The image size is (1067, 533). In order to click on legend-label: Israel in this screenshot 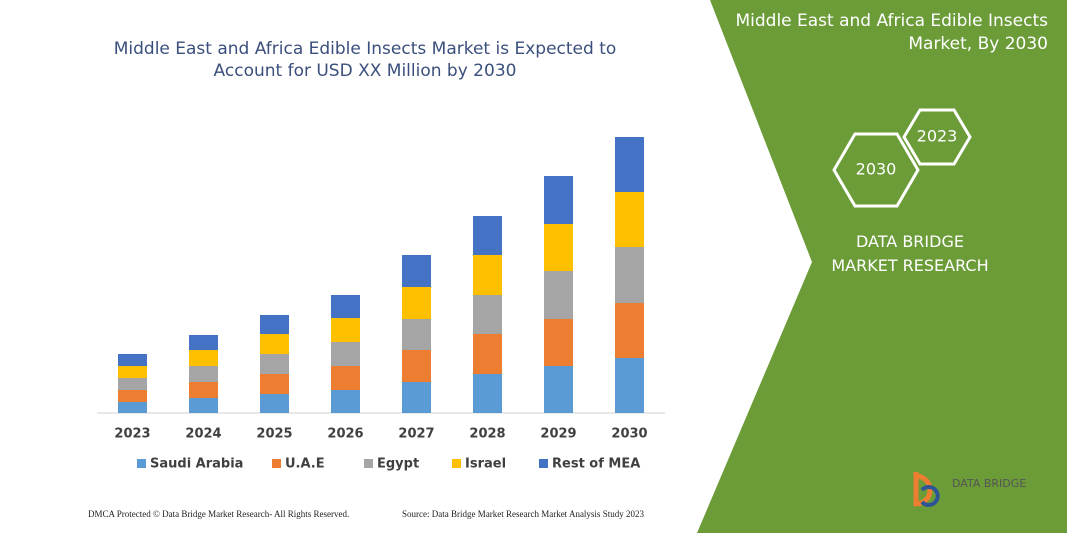, I will do `click(485, 464)`.